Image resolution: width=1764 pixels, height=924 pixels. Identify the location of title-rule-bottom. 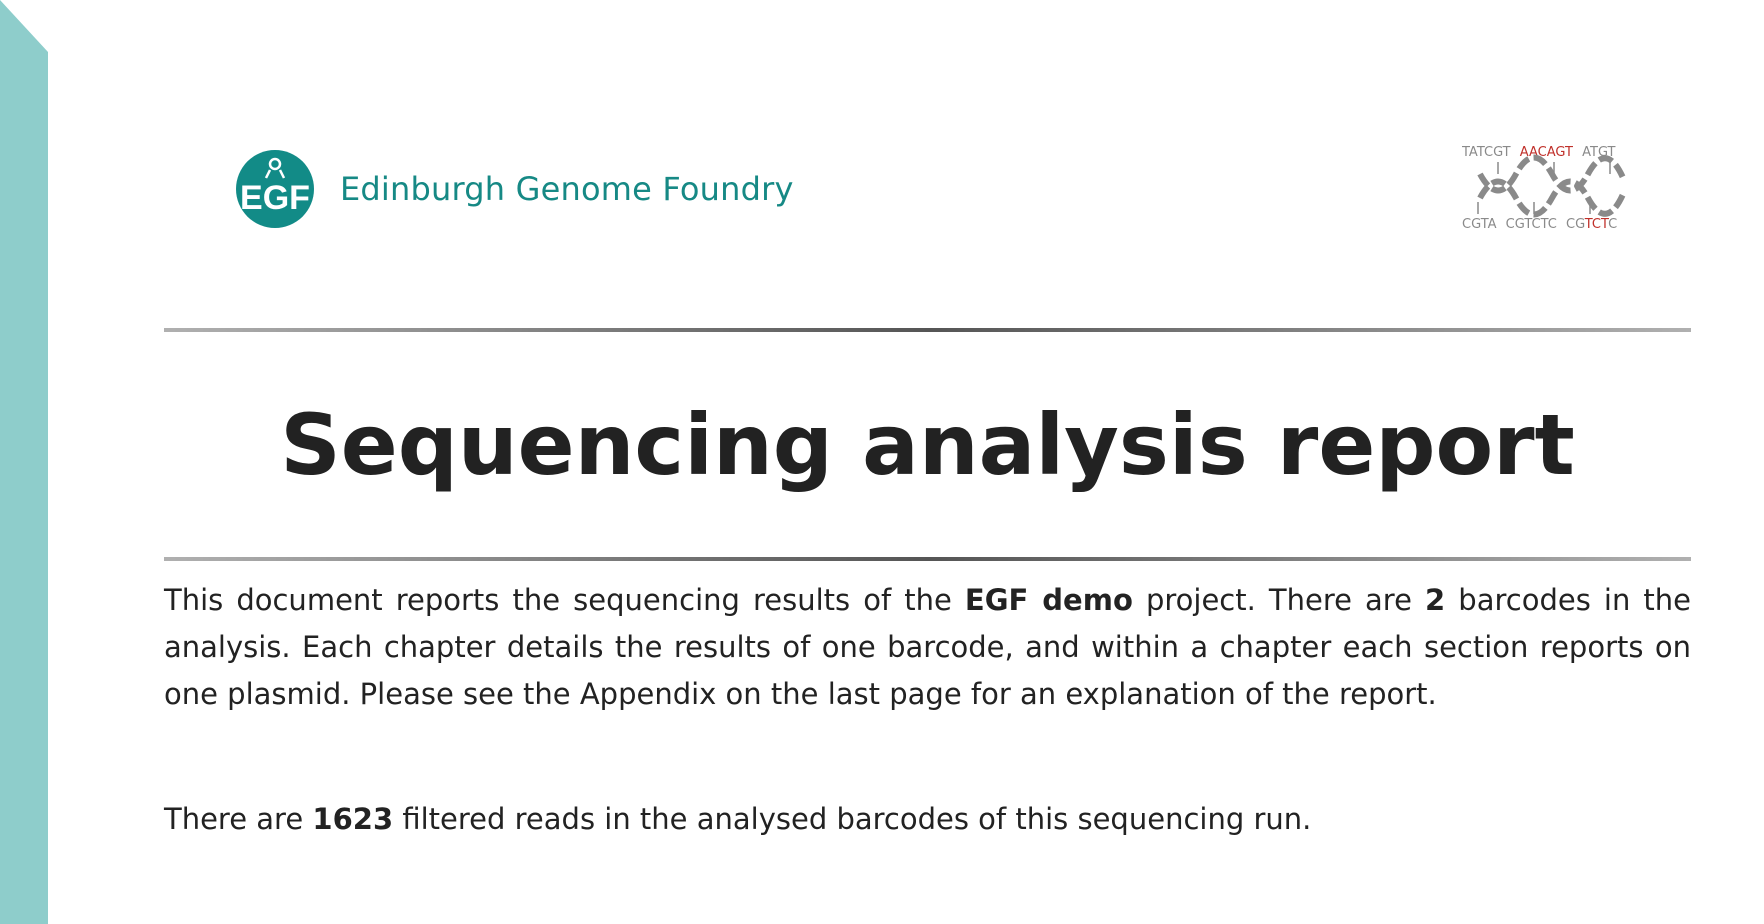
(927, 559).